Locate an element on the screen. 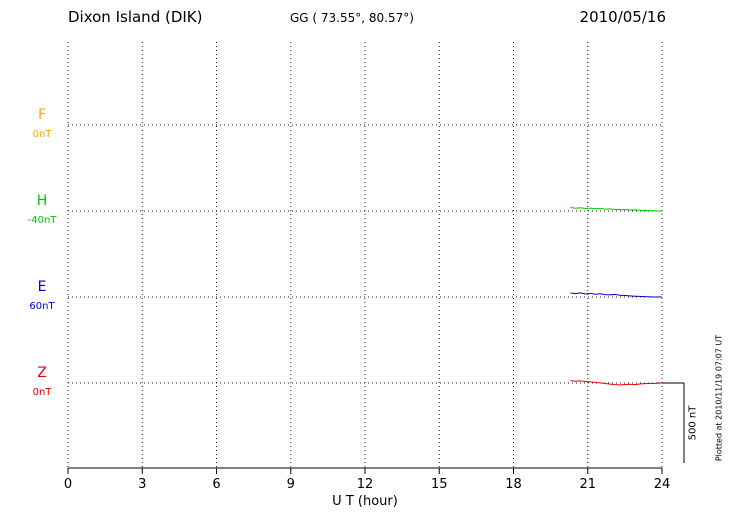 The image size is (730, 520). channel-label-h: H -40nT is located at coordinates (42, 210).